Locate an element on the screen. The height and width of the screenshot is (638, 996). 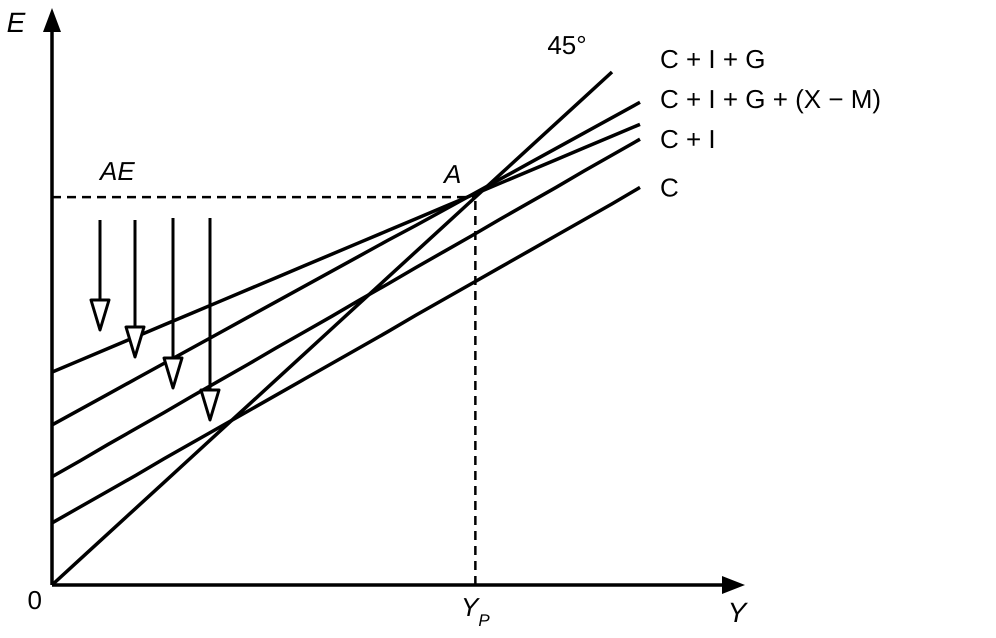
text: Y$_{P}$ is located at coordinates (475, 611).